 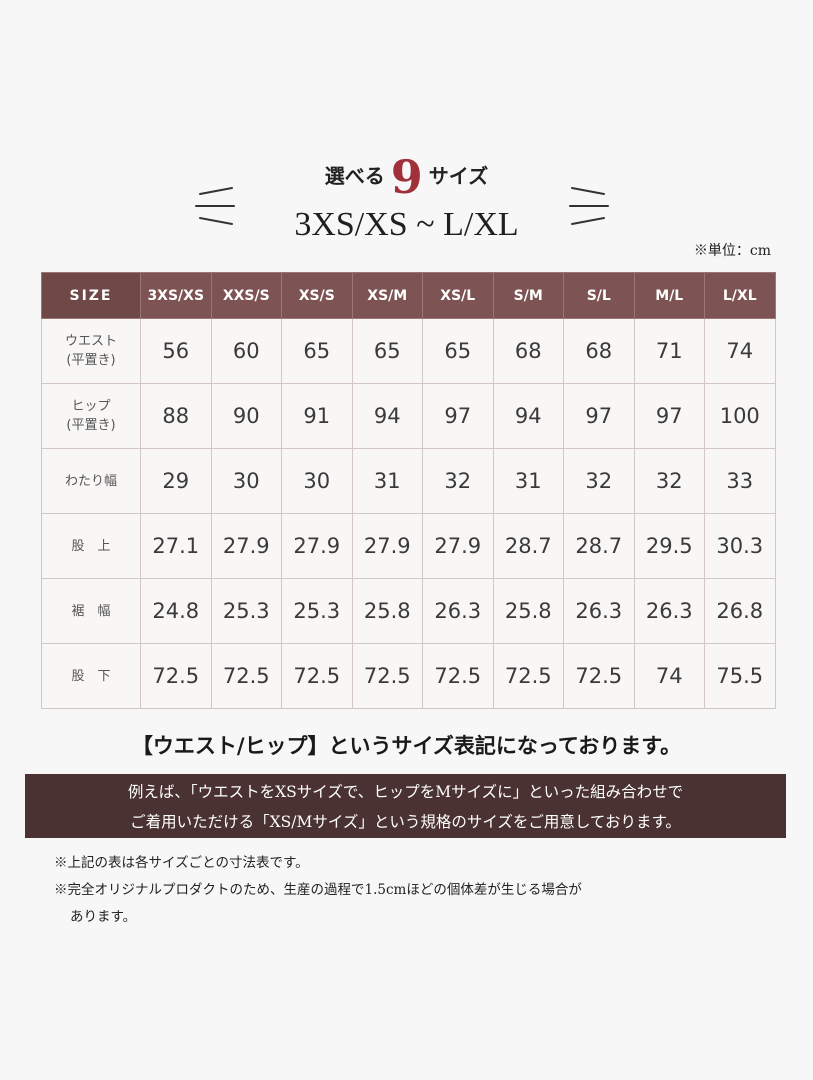 What do you see at coordinates (587, 205) in the screenshot?
I see `emphasis-lines-right-icon` at bounding box center [587, 205].